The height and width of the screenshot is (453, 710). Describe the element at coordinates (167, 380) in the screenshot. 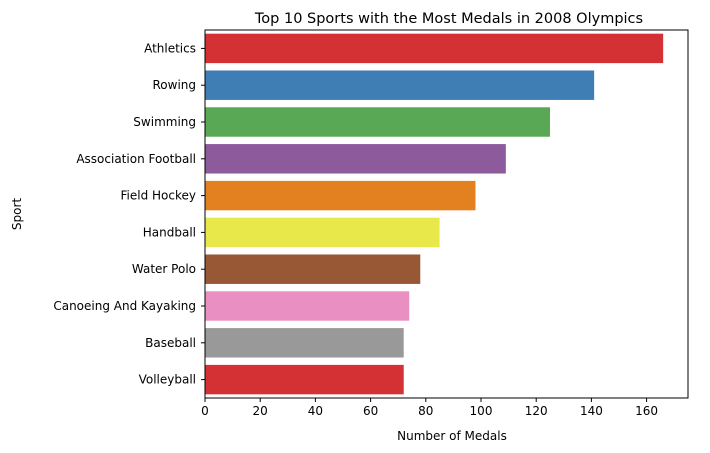

I see `y-tick-label-volleyball: Volleyball` at that location.